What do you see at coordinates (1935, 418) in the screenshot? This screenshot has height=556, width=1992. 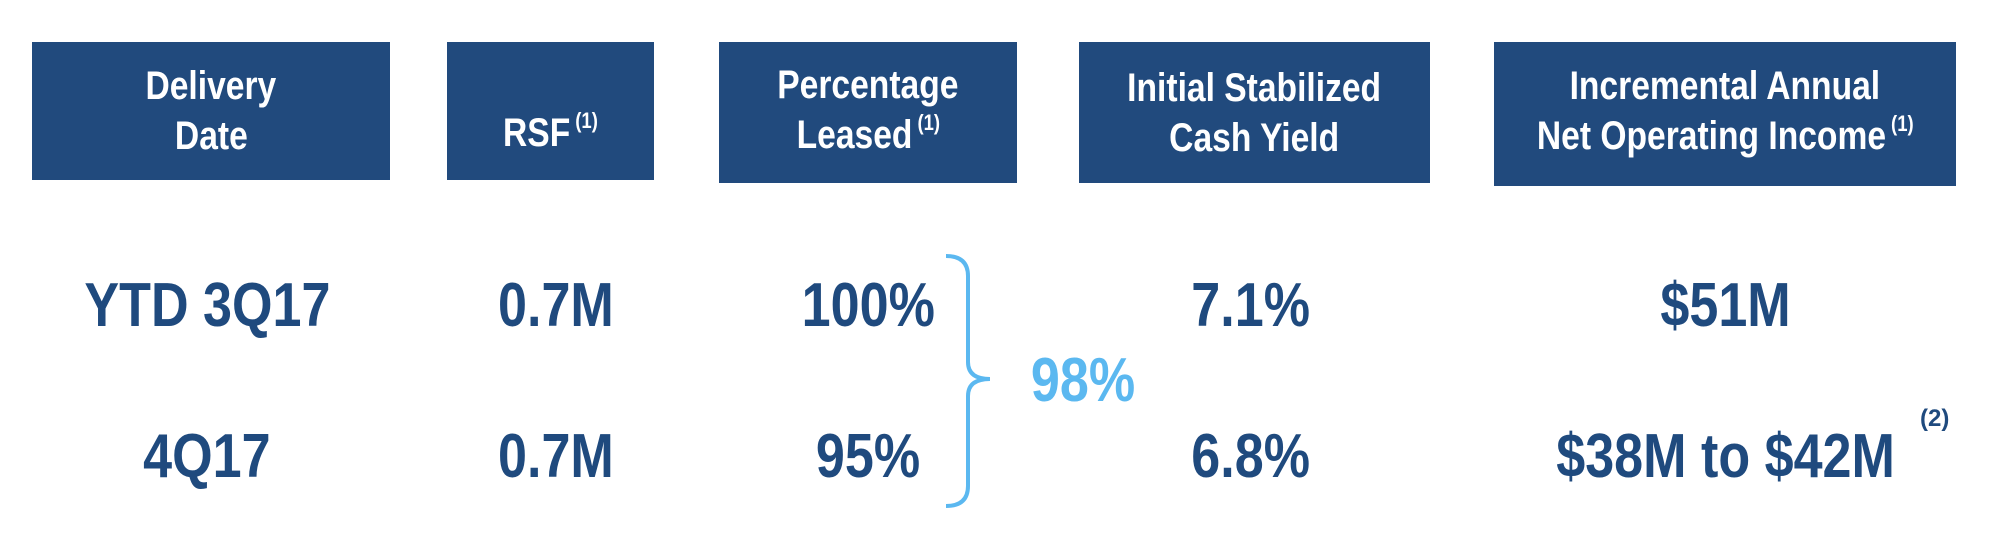 I see `footnote-mark: (2)` at bounding box center [1935, 418].